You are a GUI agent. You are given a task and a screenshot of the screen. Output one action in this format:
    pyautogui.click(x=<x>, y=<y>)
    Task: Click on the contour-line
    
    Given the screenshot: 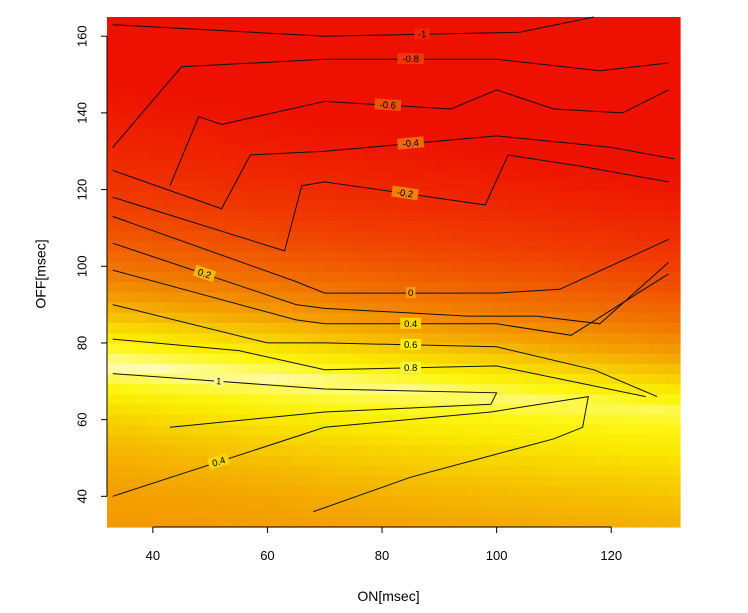 What is the action you would take?
    pyautogui.click(x=350, y=454)
    